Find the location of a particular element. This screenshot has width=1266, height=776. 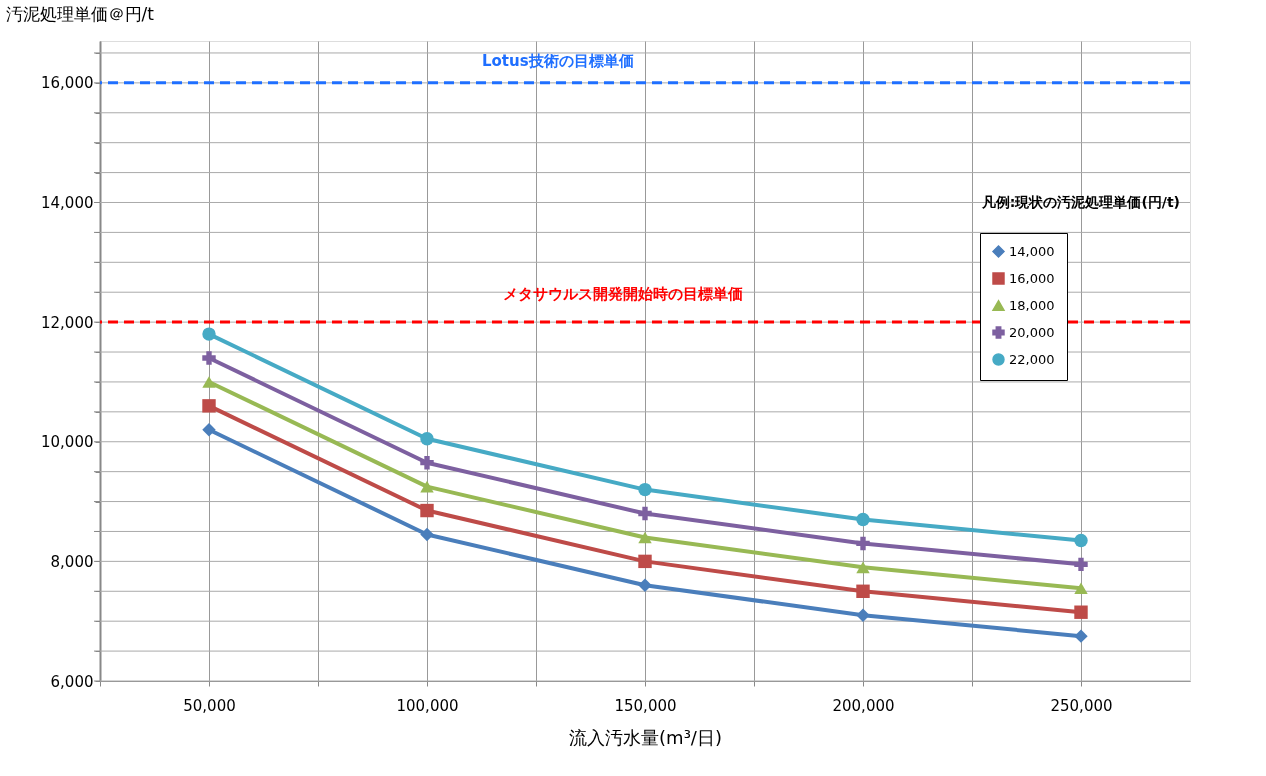

legend-title: 凡例:現状の汚泥処理単価(円/t) is located at coordinates (1080, 202).